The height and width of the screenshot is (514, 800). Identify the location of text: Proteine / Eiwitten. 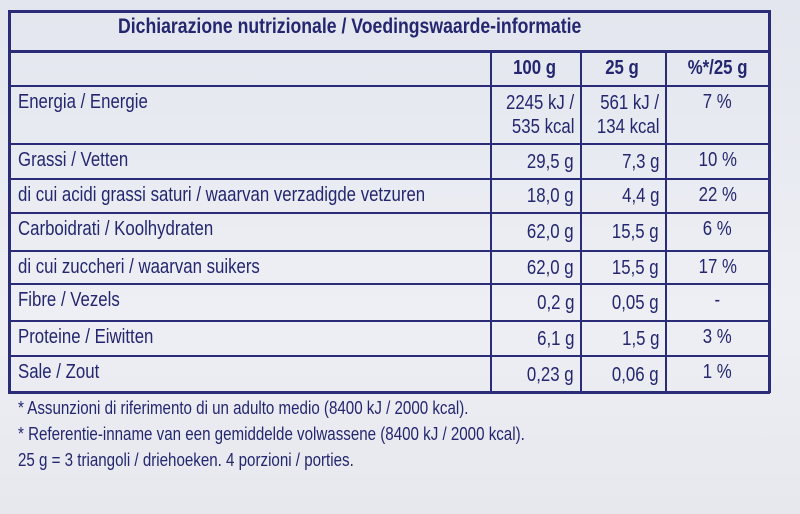
(86, 337).